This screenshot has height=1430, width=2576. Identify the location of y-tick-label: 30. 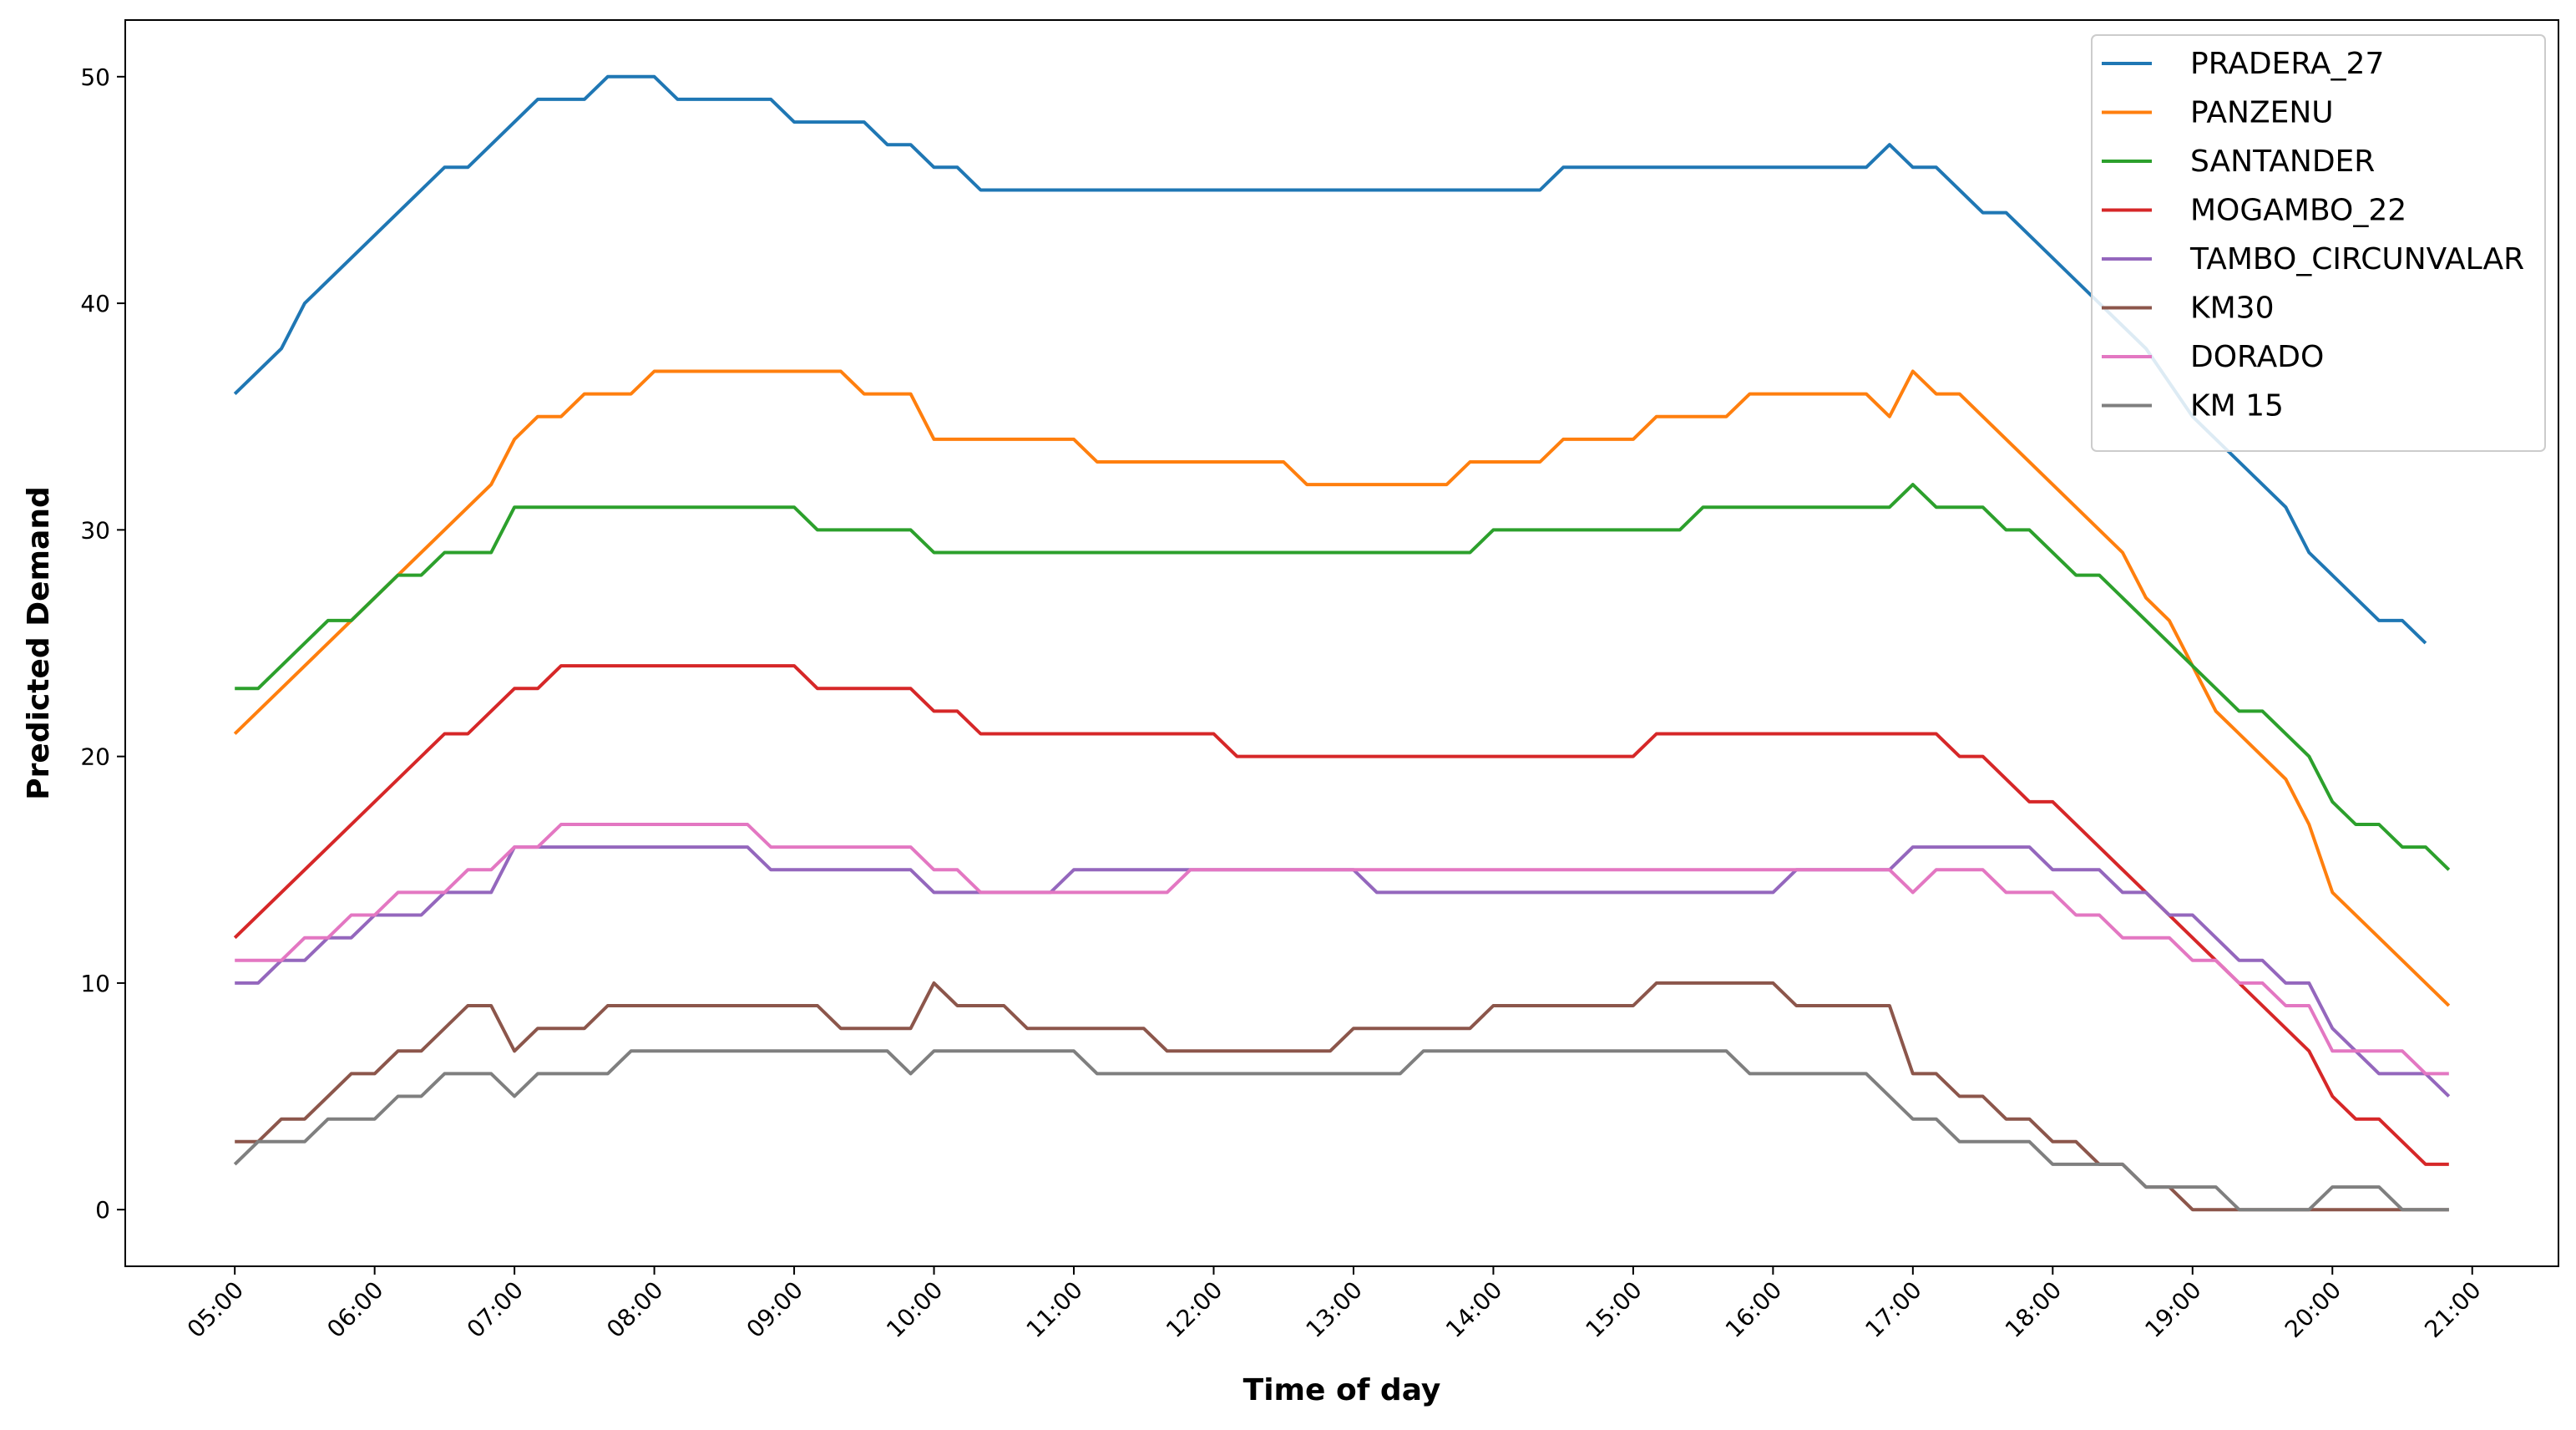
(95, 530).